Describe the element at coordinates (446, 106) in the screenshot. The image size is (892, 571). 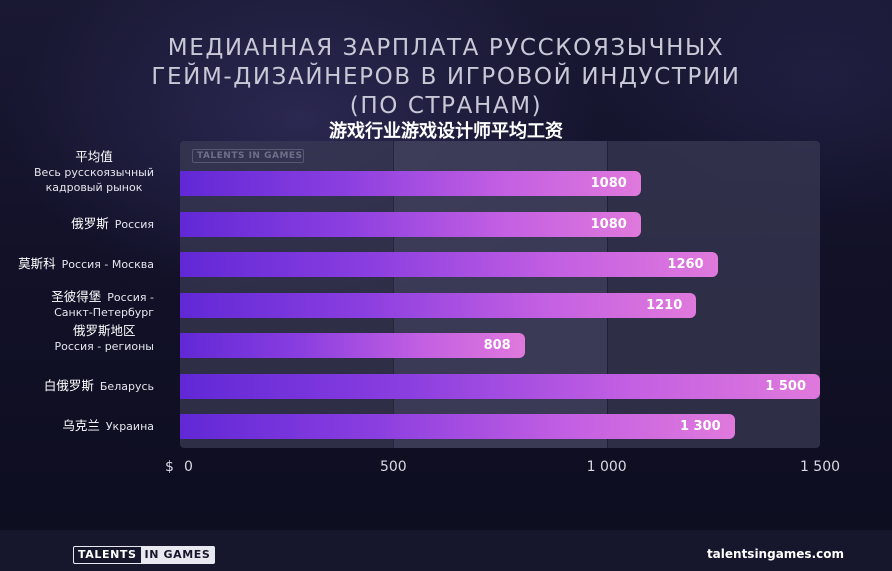
I see `title-line-3: (ПО СТРАНАМ)` at that location.